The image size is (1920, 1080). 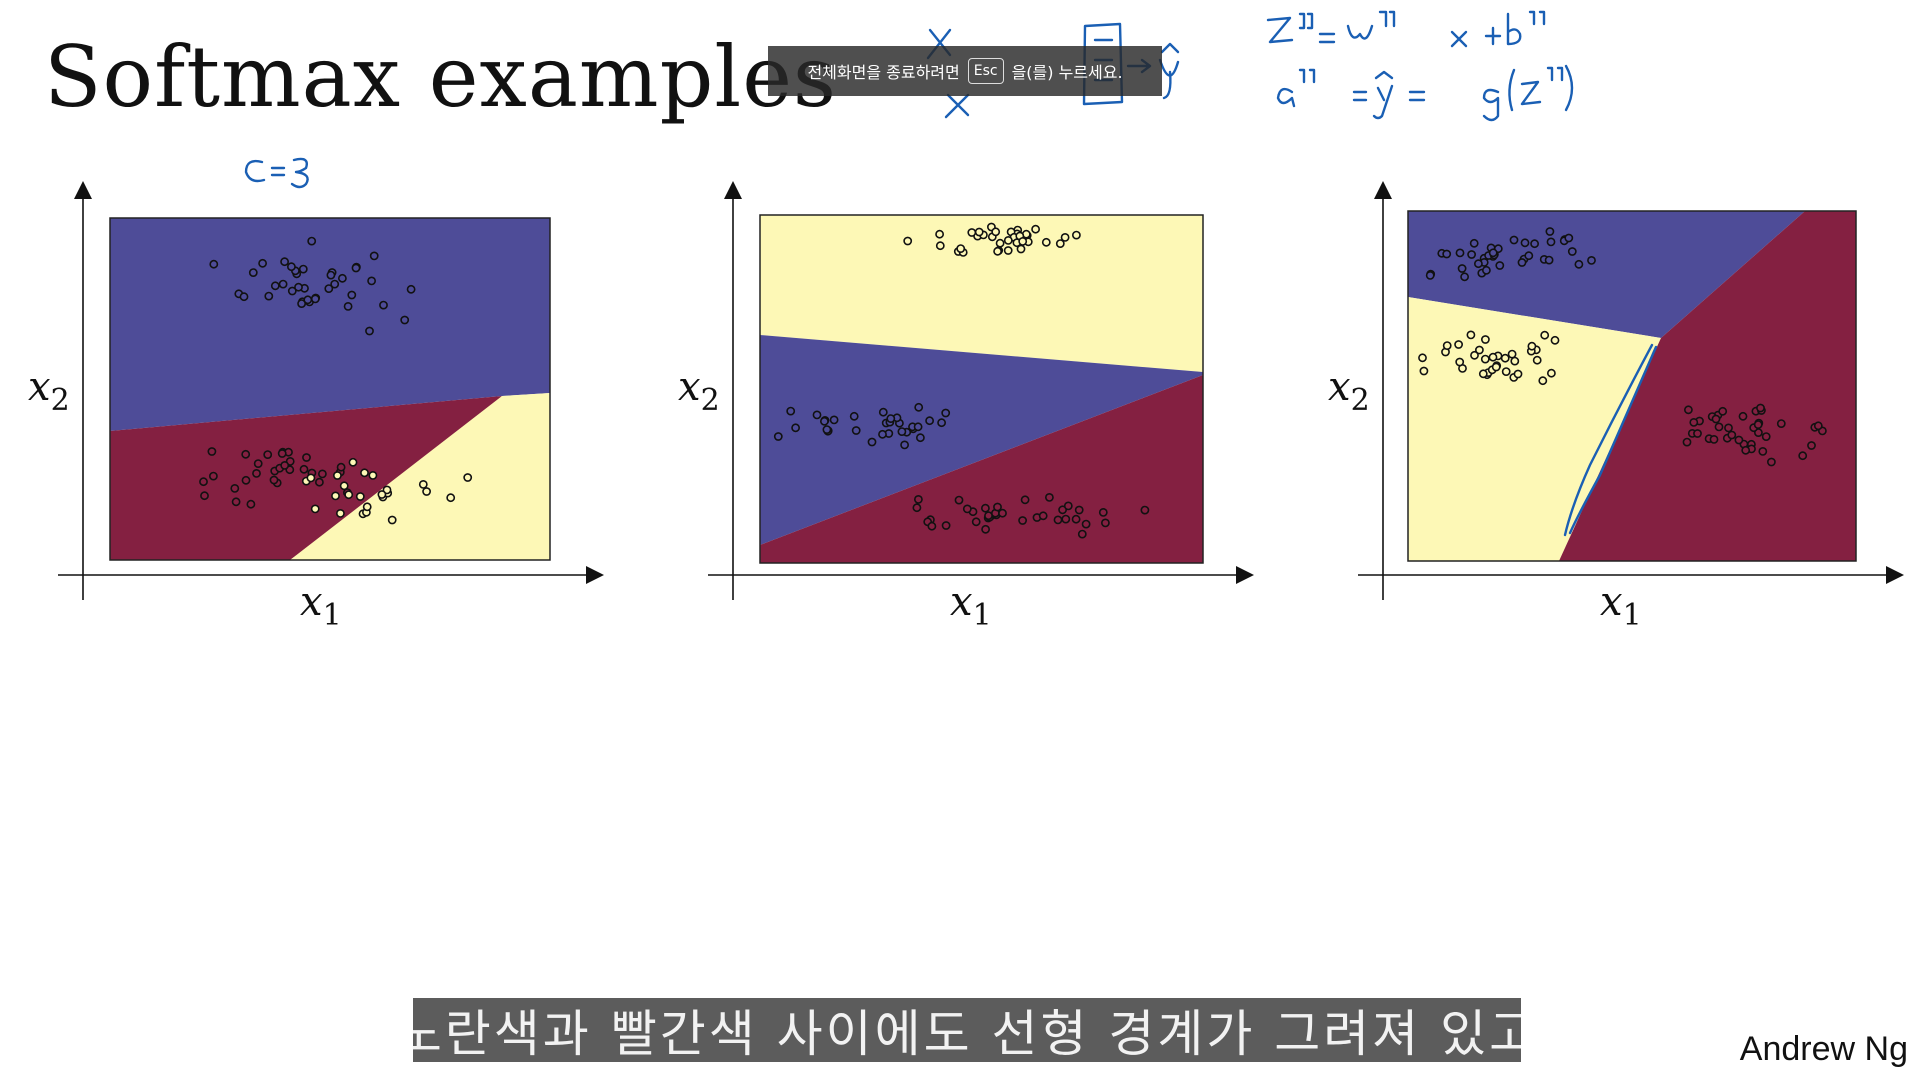 I want to click on plot-2-points, so click(x=961, y=380).